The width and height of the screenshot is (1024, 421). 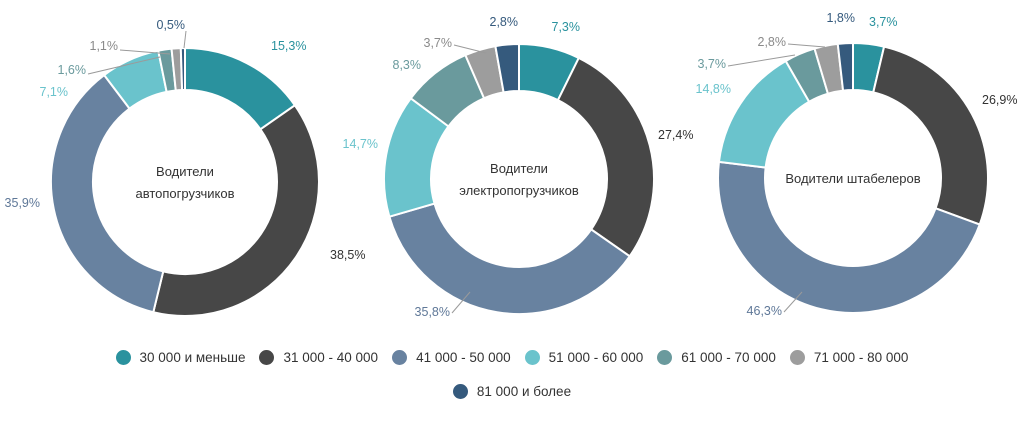 I want to click on legend-item: 51 000 - 60 000, so click(x=584, y=357).